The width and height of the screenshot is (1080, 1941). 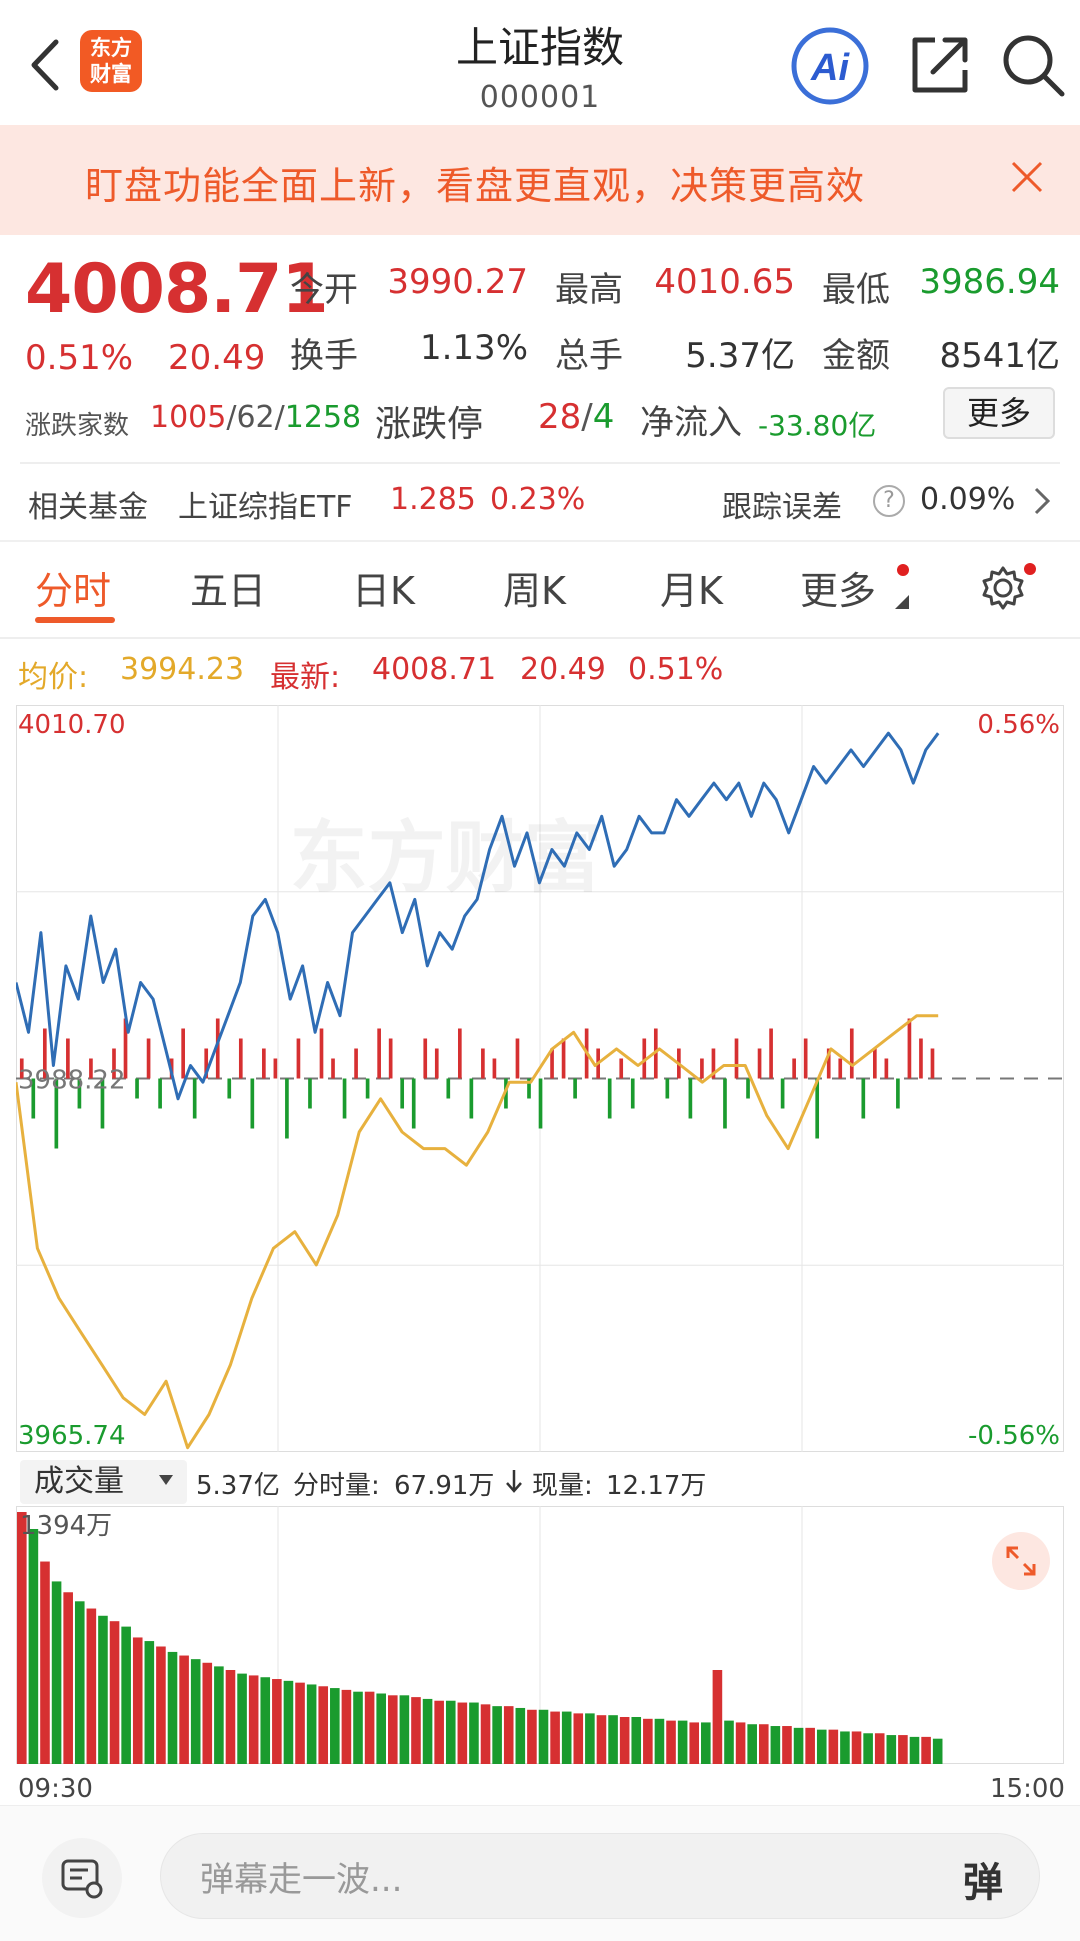 I want to click on tab-five-day: 五日, so click(x=228, y=591).